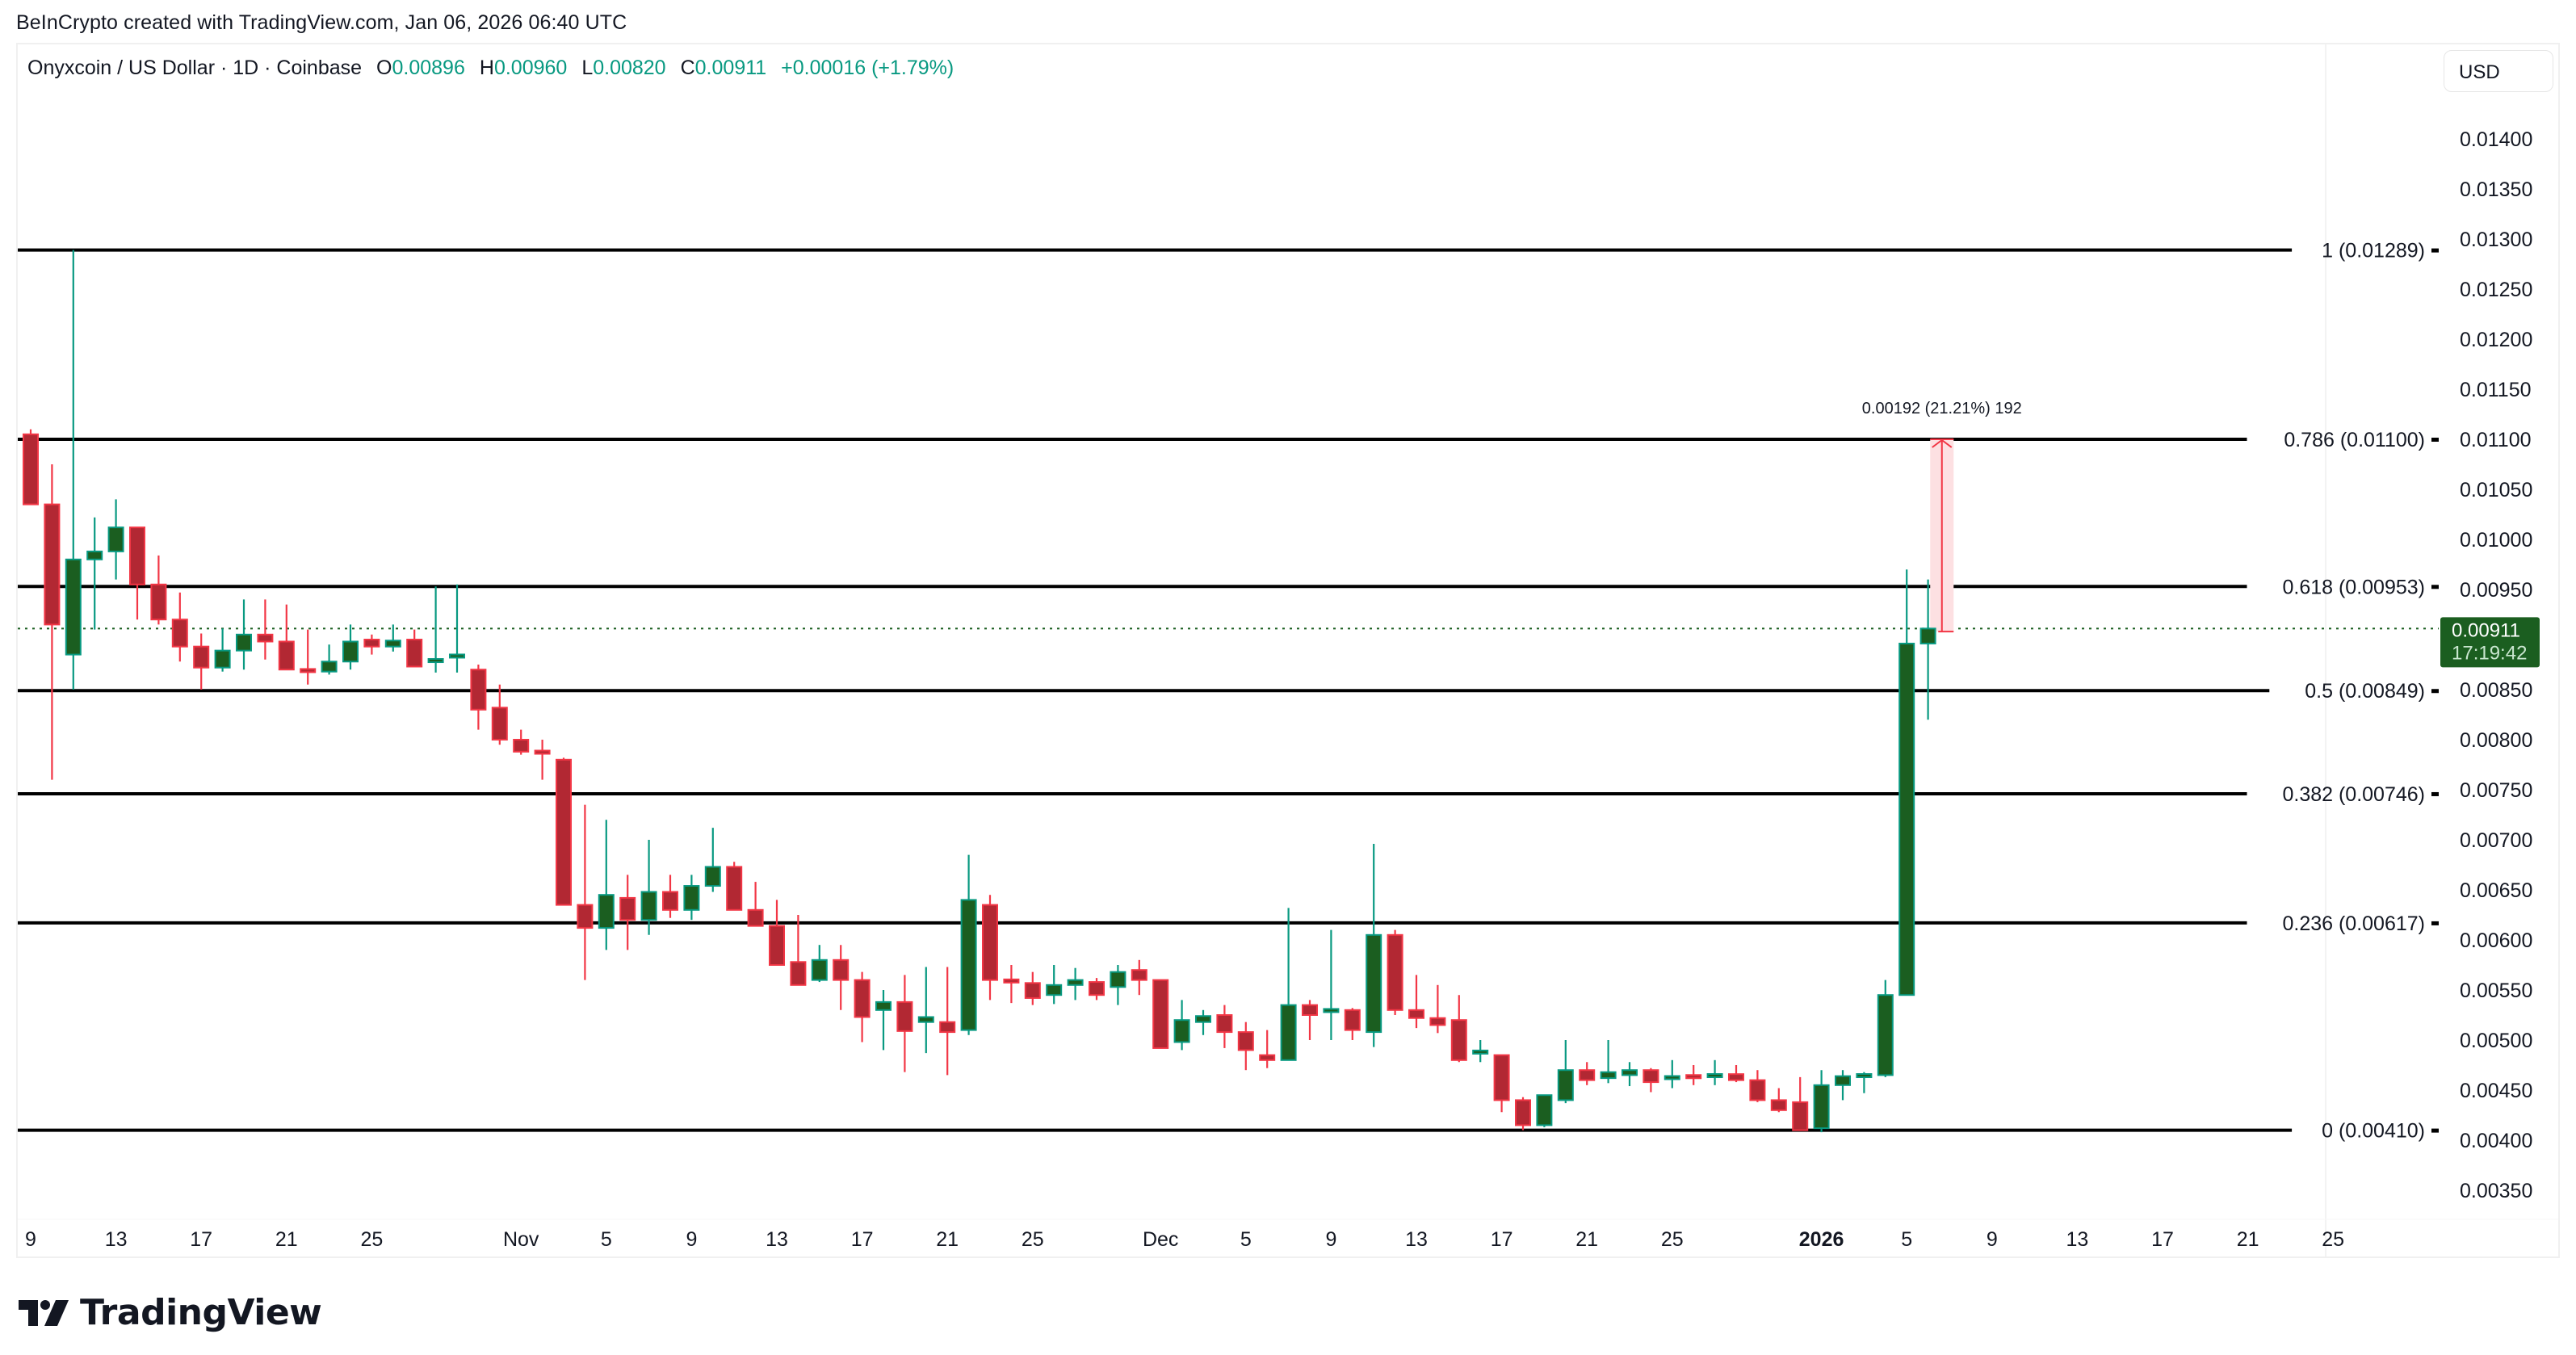 Image resolution: width=2576 pixels, height=1355 pixels. I want to click on time-axis-tick: 21, so click(1586, 1239).